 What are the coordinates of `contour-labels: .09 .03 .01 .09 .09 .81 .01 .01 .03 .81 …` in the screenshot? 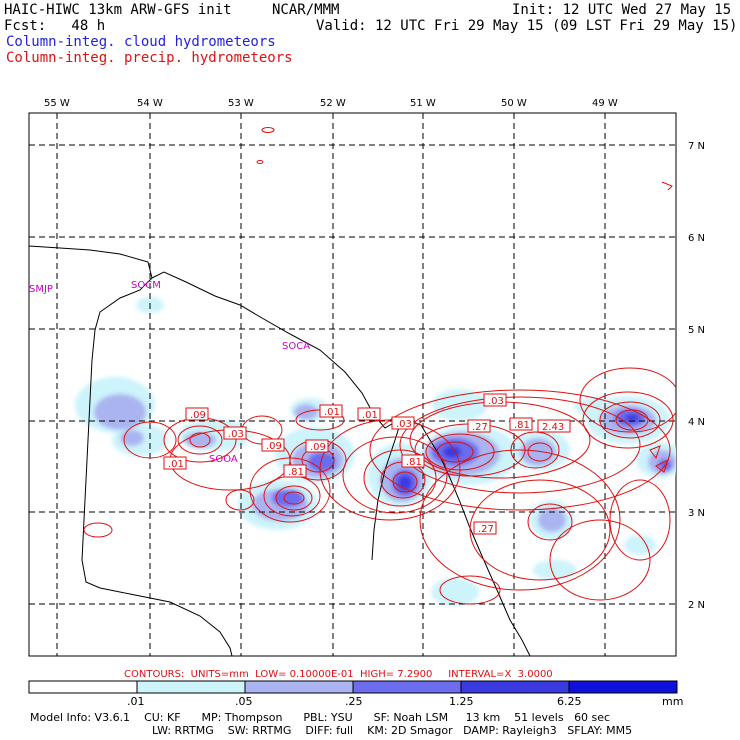 It's located at (367, 464).